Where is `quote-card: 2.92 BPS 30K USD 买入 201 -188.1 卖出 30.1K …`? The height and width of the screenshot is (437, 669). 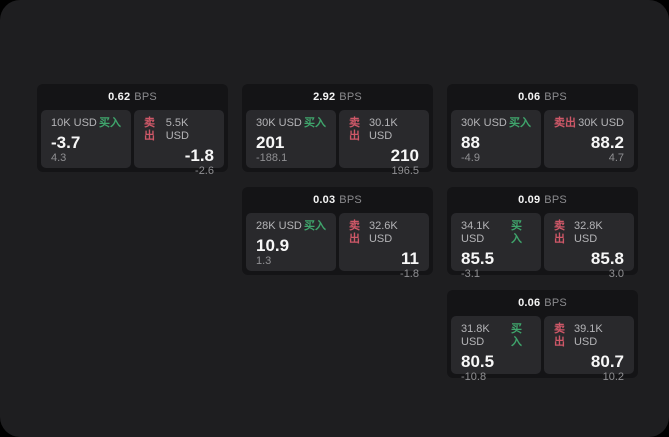
quote-card: 2.92 BPS 30K USD 买入 201 -188.1 卖出 30.1K … is located at coordinates (337, 130).